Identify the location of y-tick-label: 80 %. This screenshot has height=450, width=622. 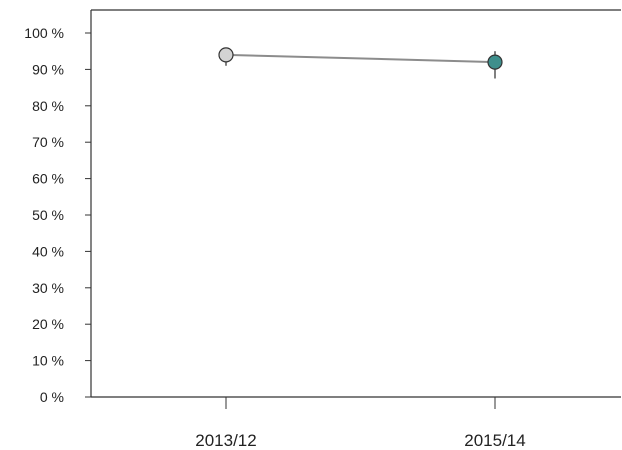
(48, 106).